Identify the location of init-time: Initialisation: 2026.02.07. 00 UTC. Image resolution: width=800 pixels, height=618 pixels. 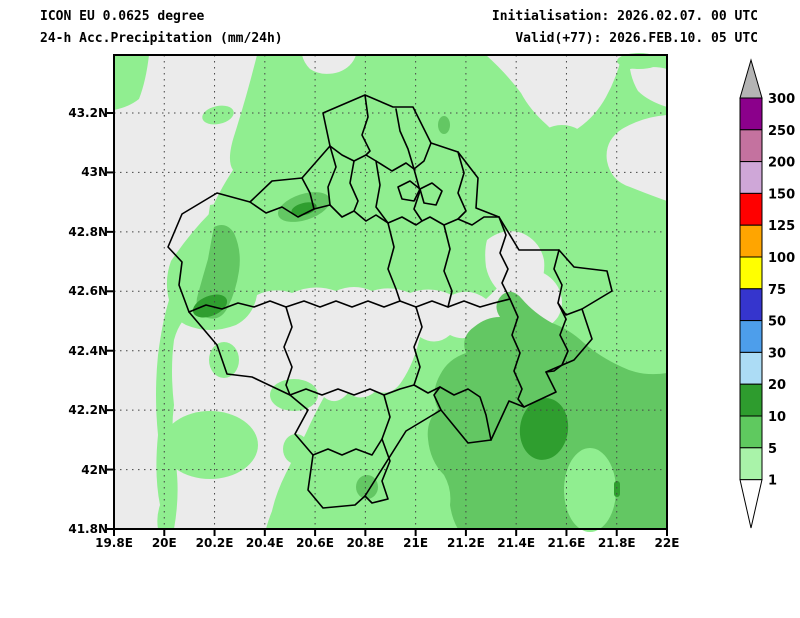
(624, 16).